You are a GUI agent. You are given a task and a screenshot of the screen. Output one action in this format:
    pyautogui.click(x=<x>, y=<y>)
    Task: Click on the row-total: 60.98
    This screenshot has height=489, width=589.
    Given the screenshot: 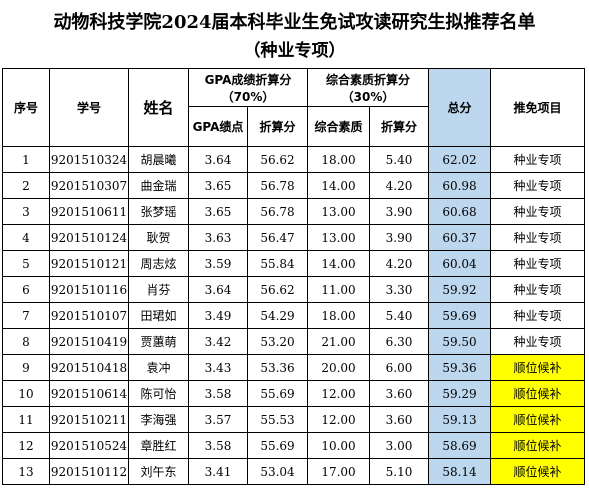 What is the action you would take?
    pyautogui.click(x=459, y=185)
    